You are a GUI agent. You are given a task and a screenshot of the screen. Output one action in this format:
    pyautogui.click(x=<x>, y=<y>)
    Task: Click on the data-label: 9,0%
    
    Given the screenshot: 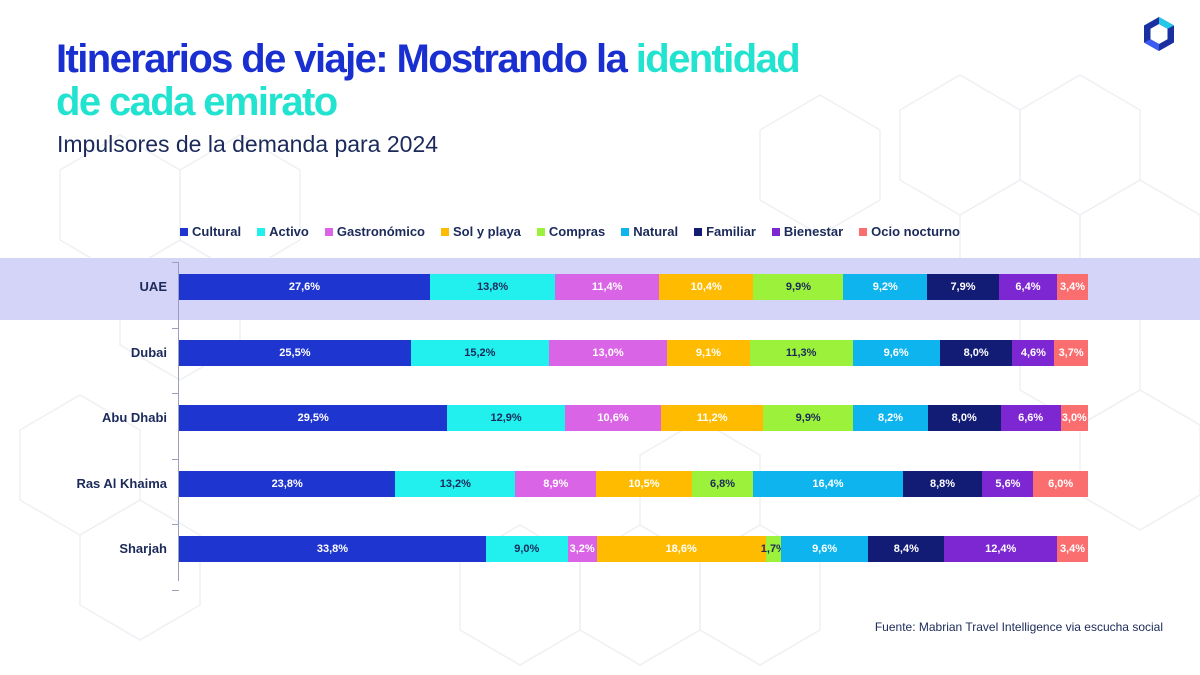 What is the action you would take?
    pyautogui.click(x=527, y=549)
    